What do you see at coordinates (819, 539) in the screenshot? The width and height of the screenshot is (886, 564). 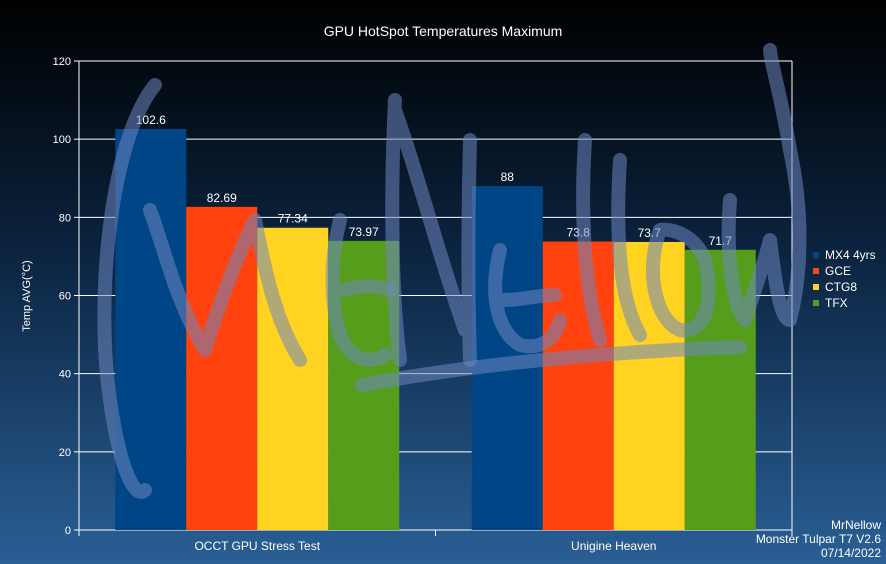 I see `footer-device: Monster Tulpar T7 V2.6` at bounding box center [819, 539].